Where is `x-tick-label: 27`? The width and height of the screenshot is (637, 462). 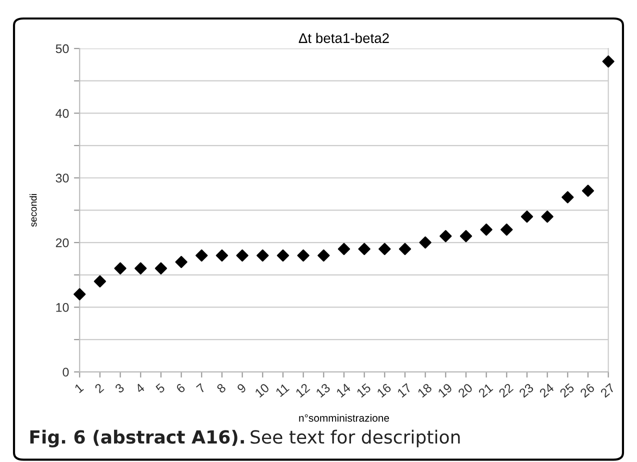
x-tick-label: 27 is located at coordinates (608, 390).